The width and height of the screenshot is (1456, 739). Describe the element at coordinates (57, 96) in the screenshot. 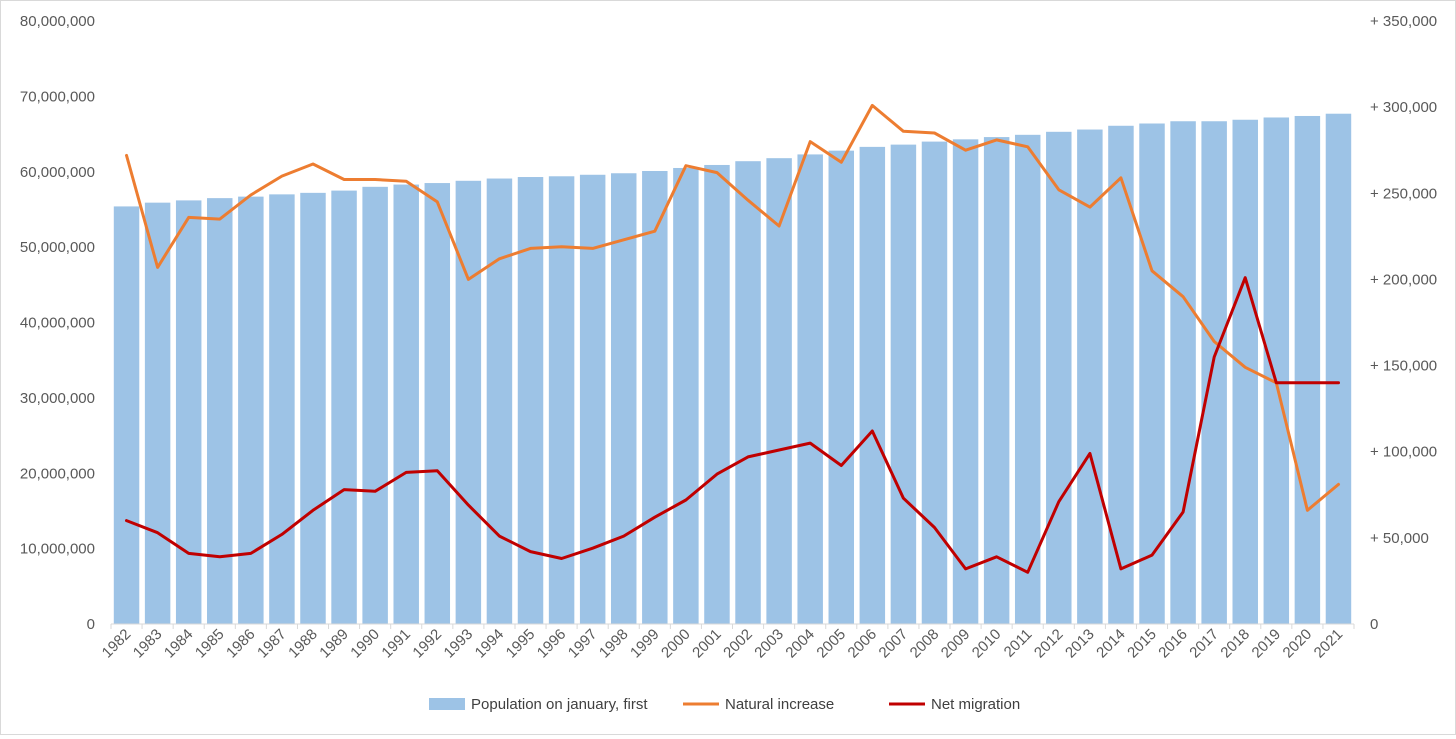

I see `y-tick-label: 70,000,000` at that location.